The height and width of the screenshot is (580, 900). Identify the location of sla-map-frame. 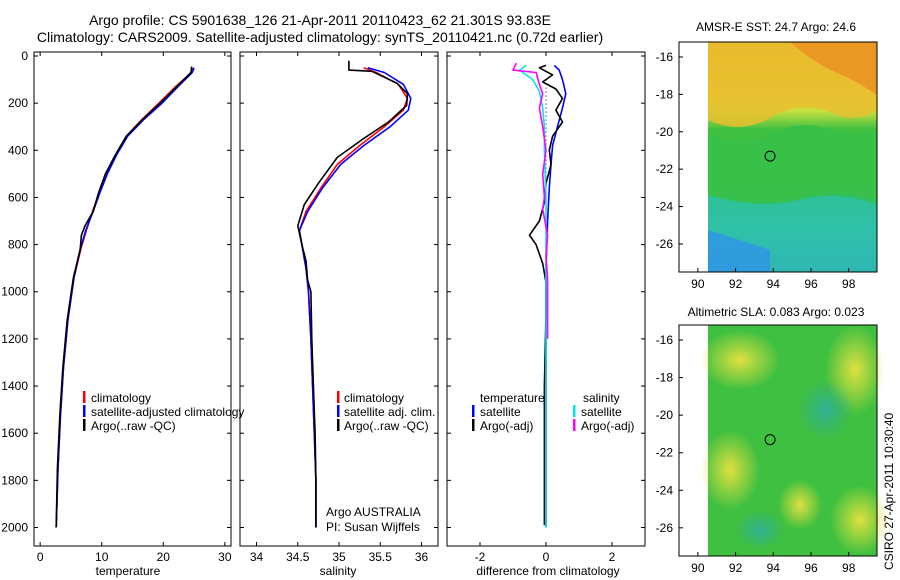
(778, 440).